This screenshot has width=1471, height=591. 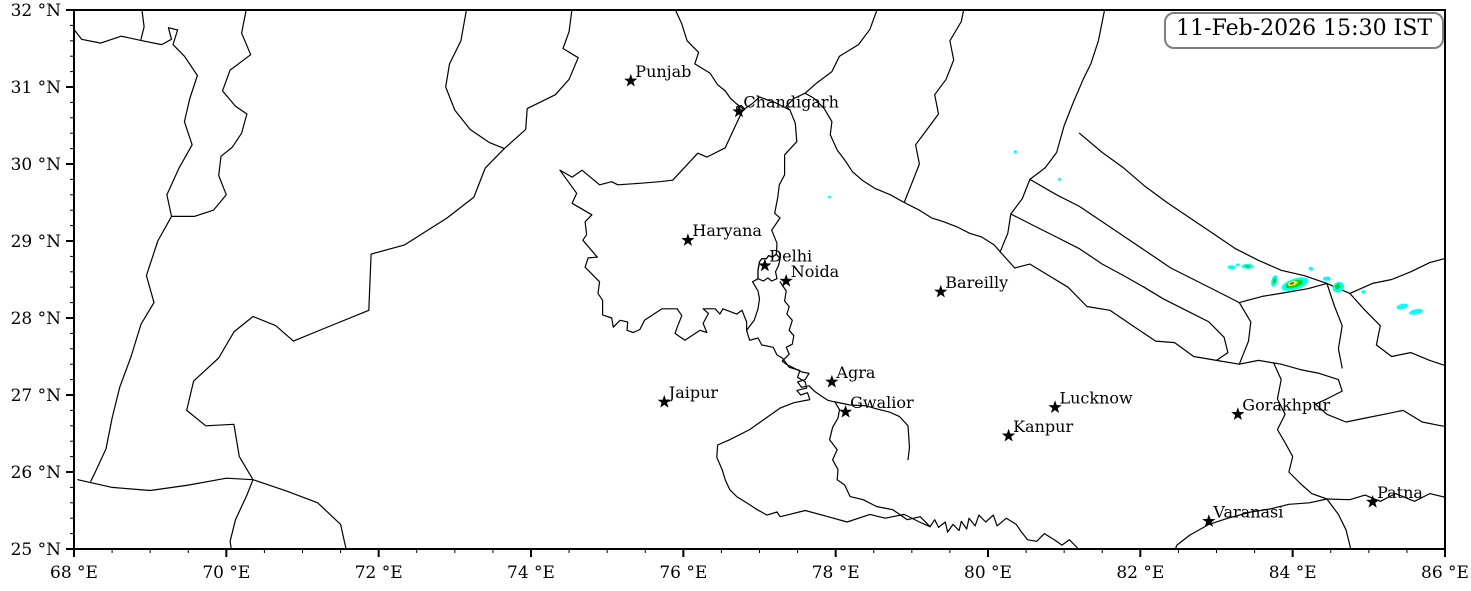 I want to click on city-label-delhi: Delhi, so click(x=790, y=256).